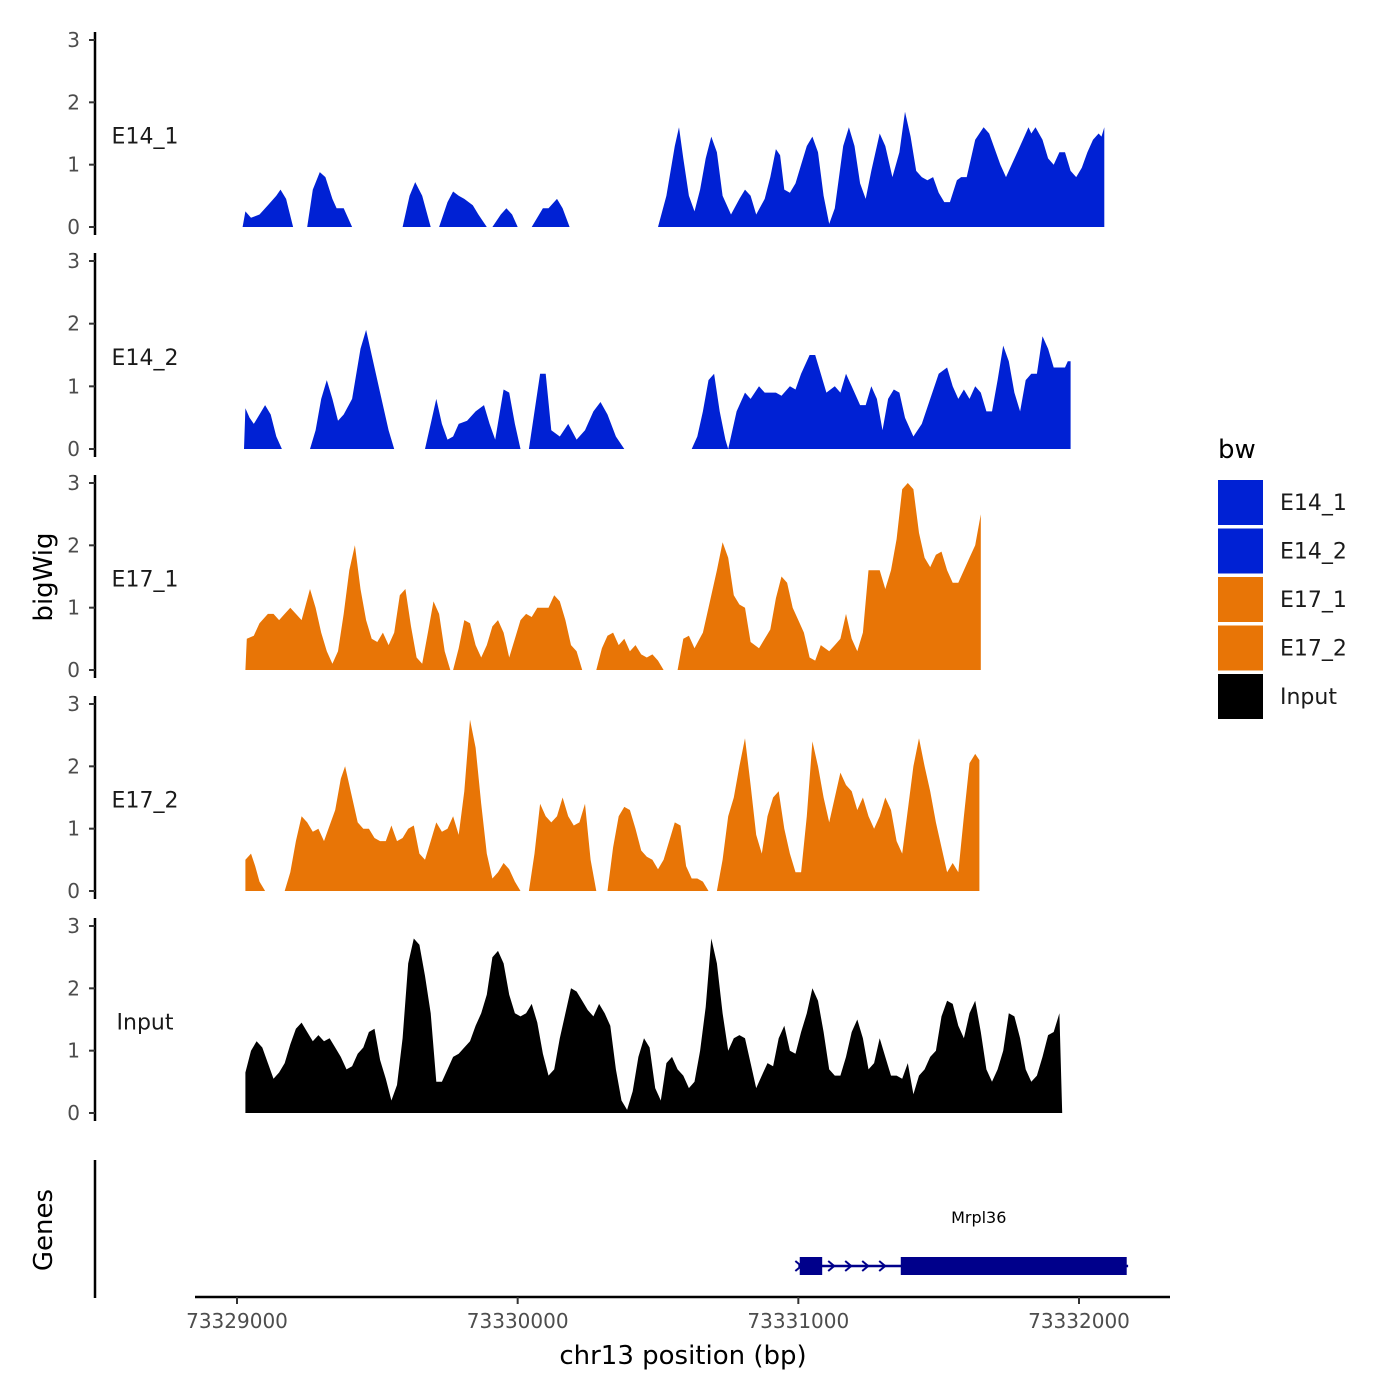 The image size is (1400, 1400). What do you see at coordinates (145, 137) in the screenshot?
I see `track-label: E14_1` at bounding box center [145, 137].